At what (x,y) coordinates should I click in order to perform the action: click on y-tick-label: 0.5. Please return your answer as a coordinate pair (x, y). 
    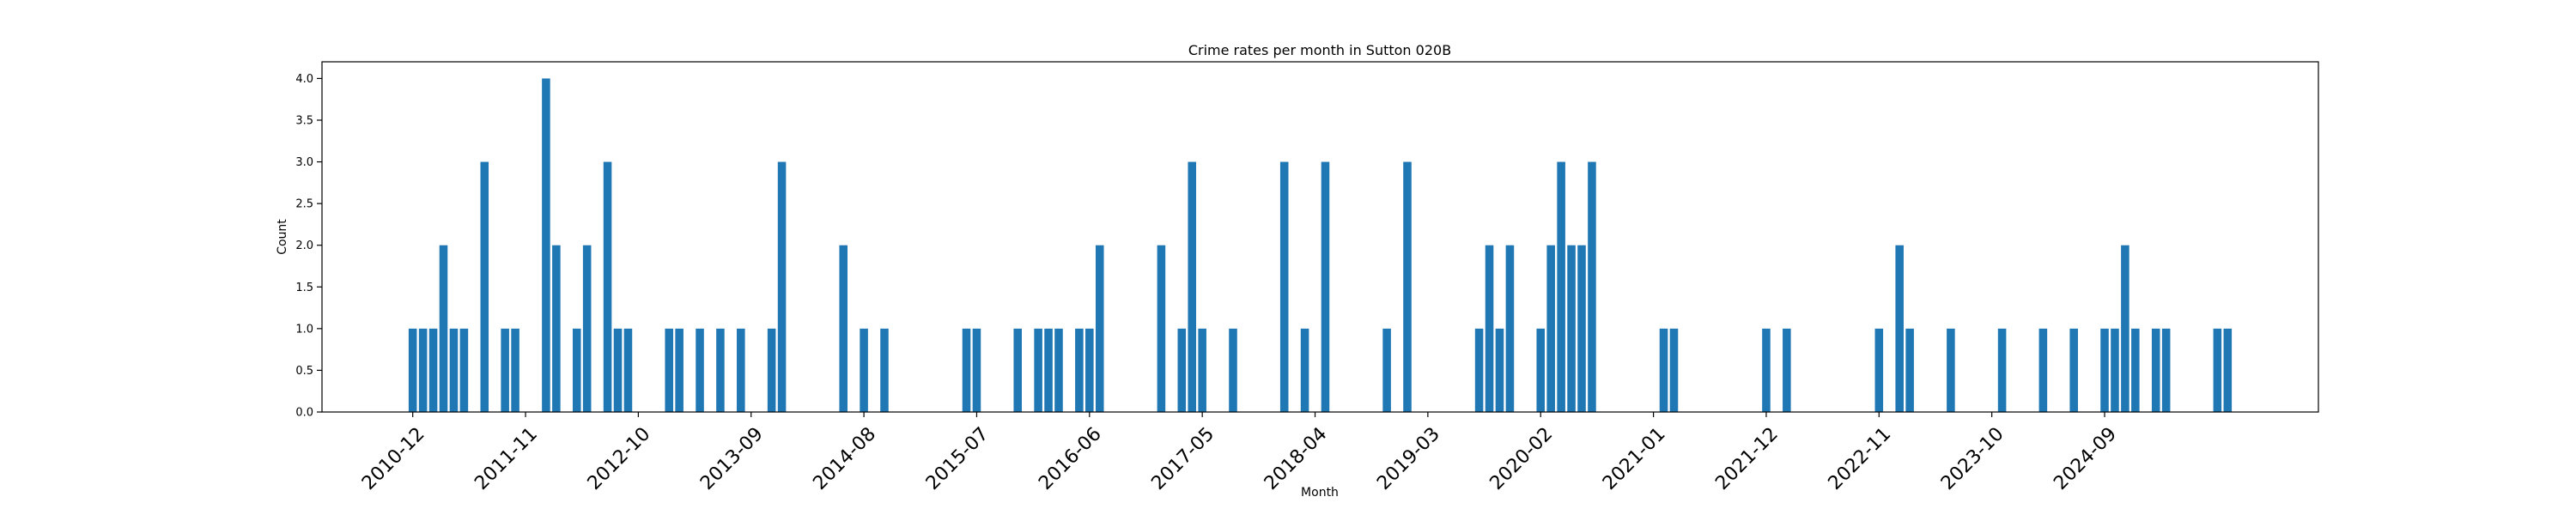
    Looking at the image, I should click on (304, 371).